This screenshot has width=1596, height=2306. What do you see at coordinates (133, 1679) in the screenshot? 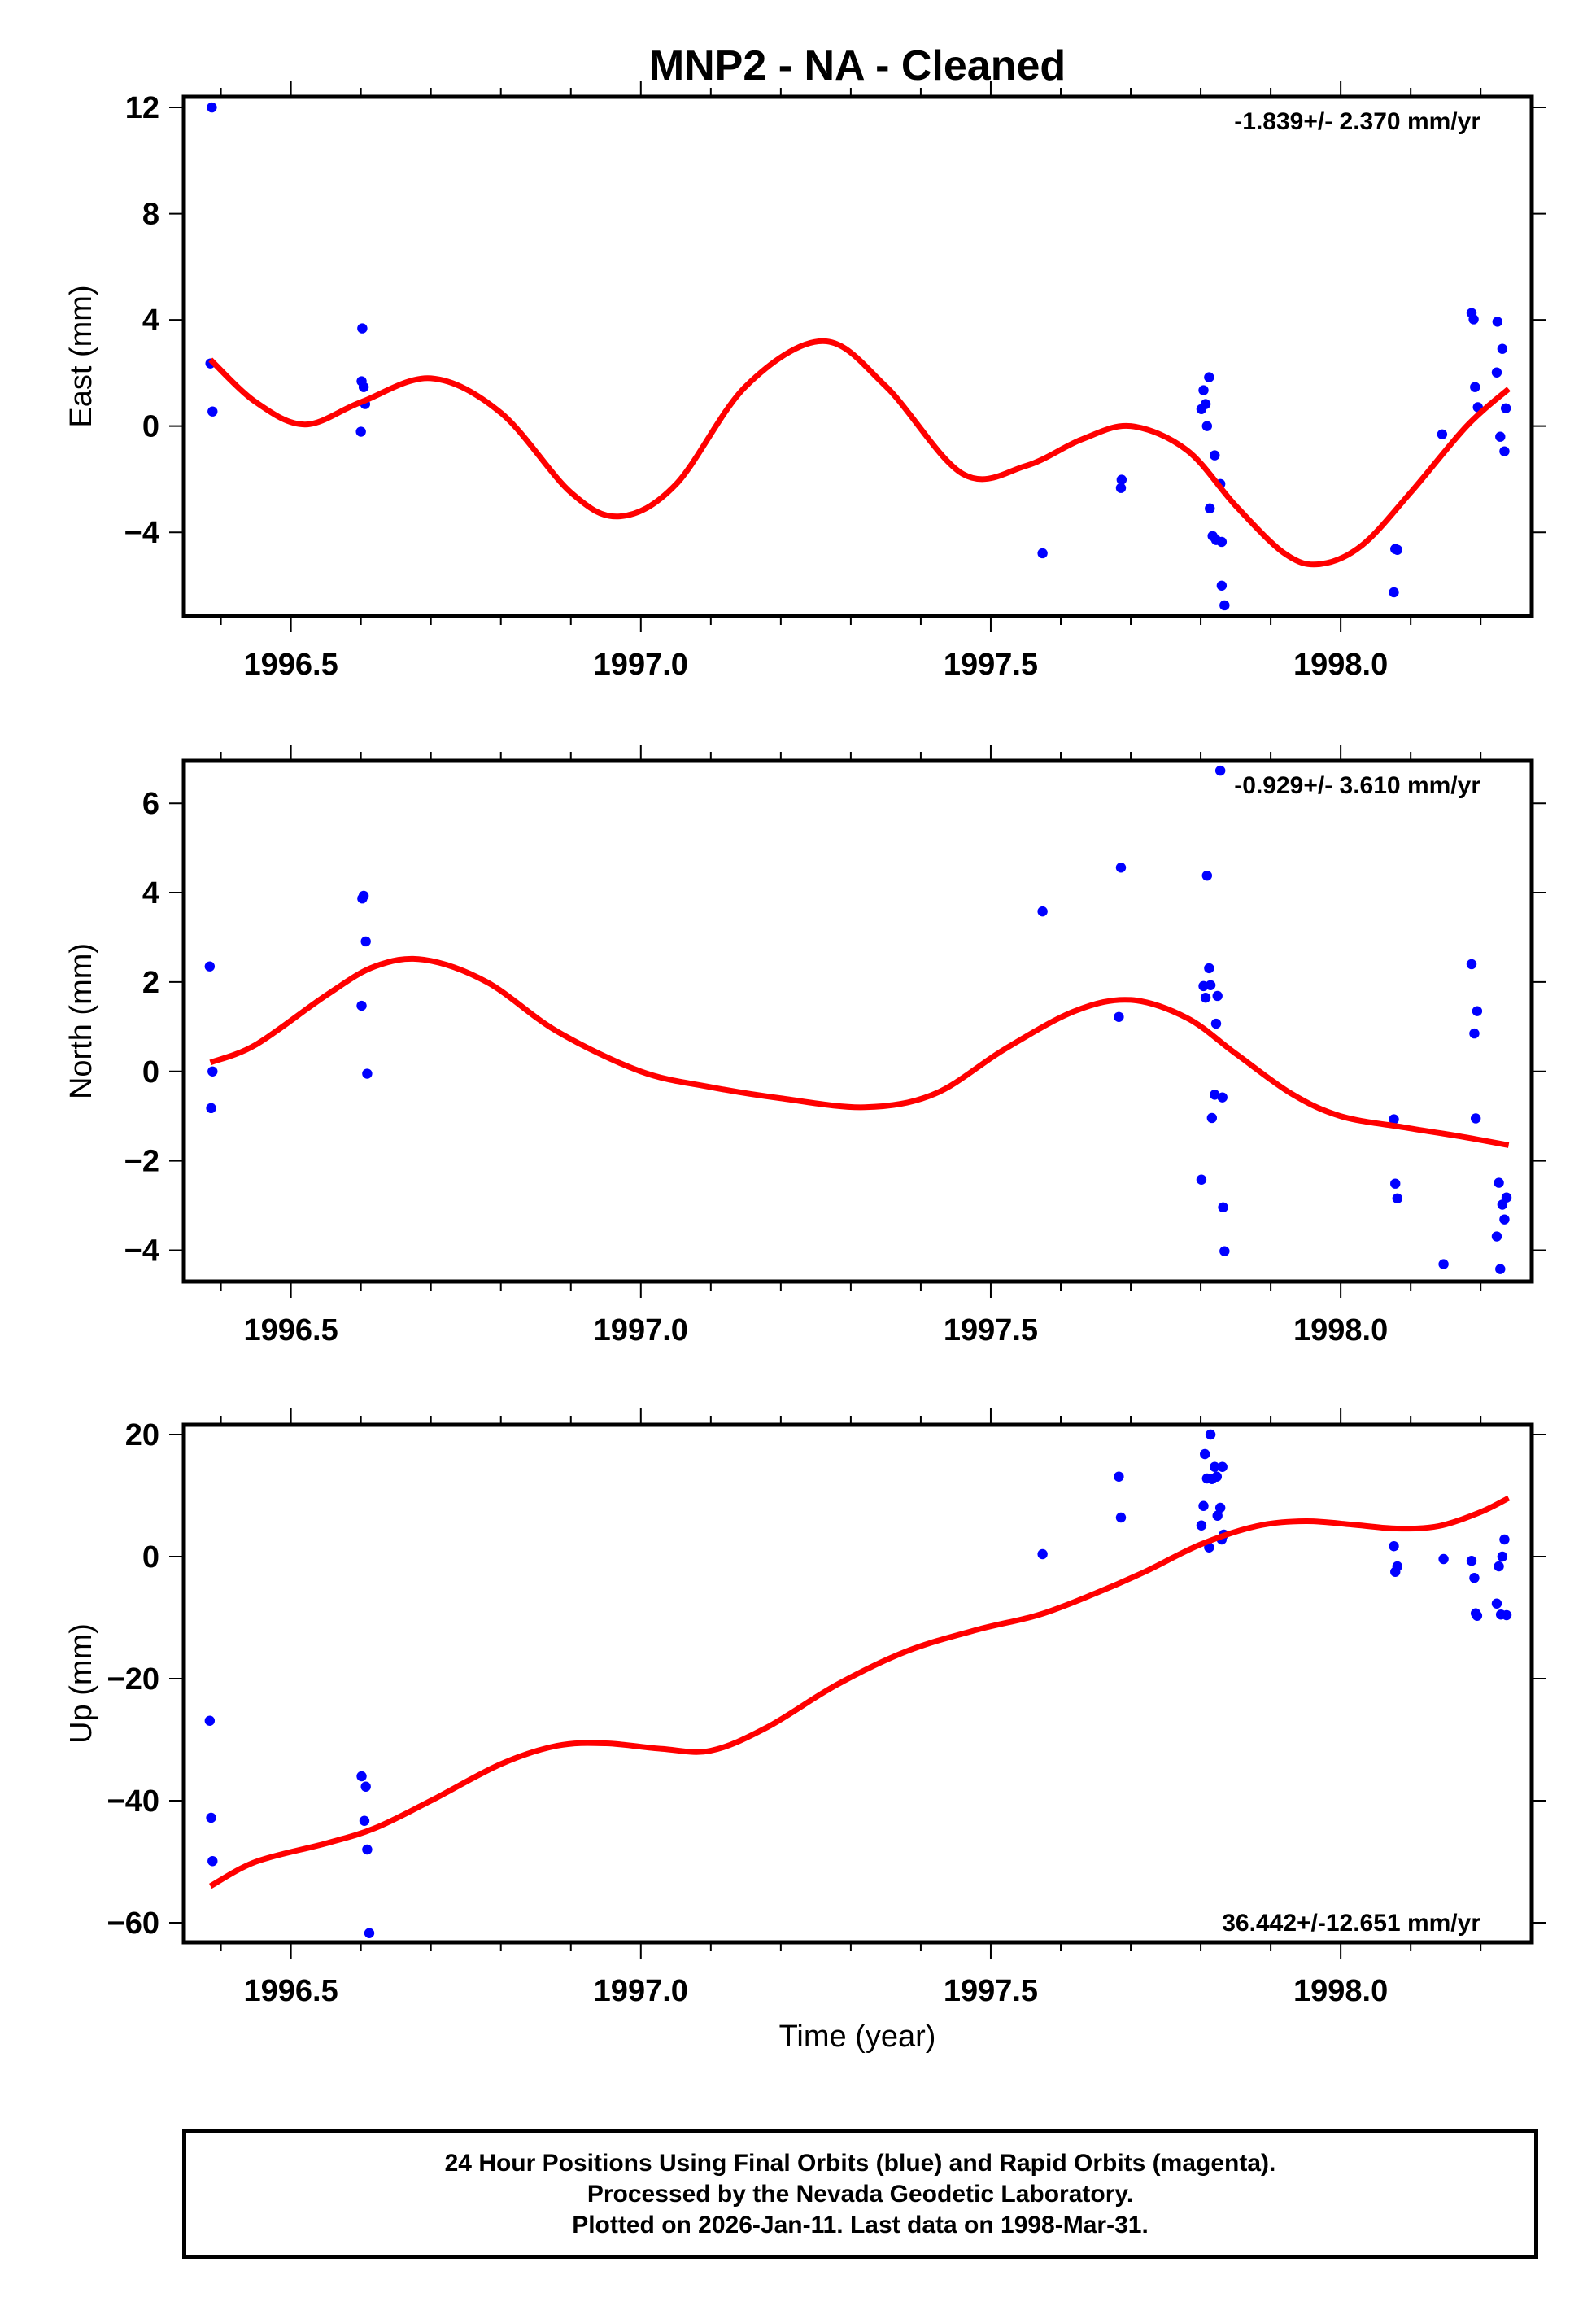
I see `y-tick-label: −20` at bounding box center [133, 1679].